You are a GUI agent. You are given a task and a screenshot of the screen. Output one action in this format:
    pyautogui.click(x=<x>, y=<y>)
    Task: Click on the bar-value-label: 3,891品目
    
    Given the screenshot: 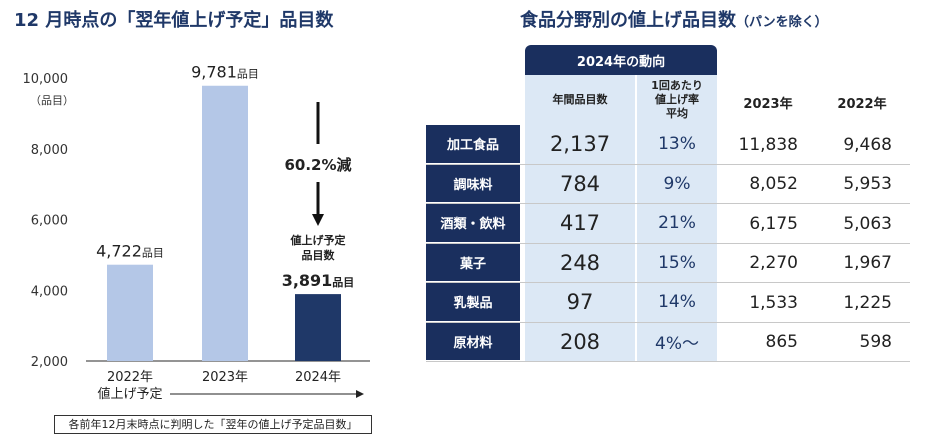 What is the action you would take?
    pyautogui.click(x=318, y=280)
    